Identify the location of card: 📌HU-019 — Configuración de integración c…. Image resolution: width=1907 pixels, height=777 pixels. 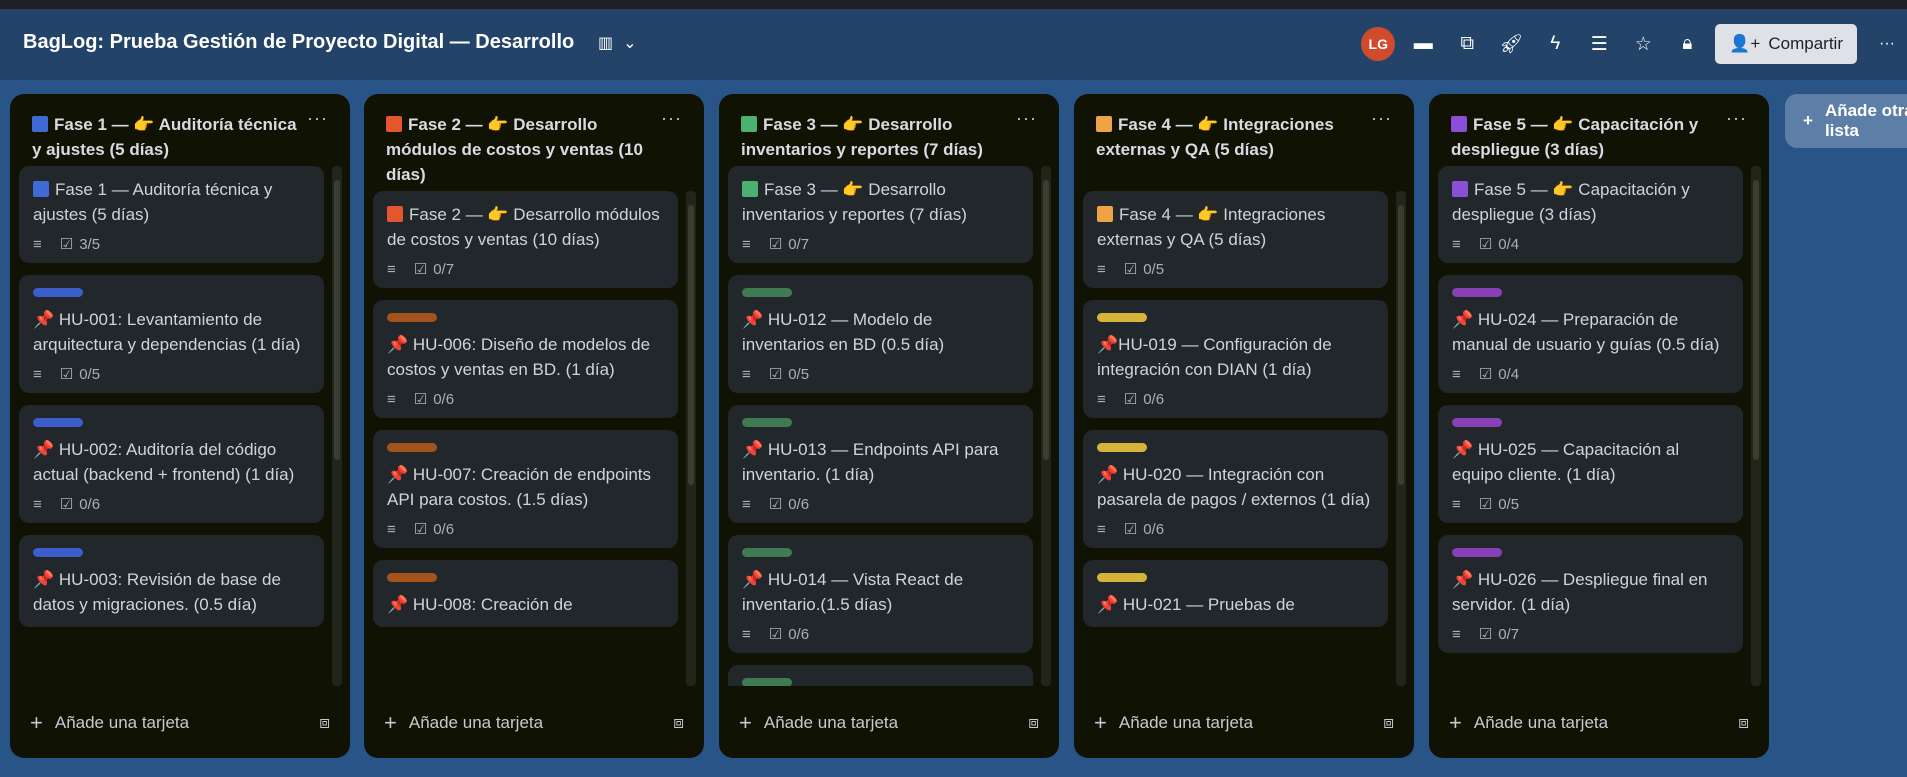
(1235, 359).